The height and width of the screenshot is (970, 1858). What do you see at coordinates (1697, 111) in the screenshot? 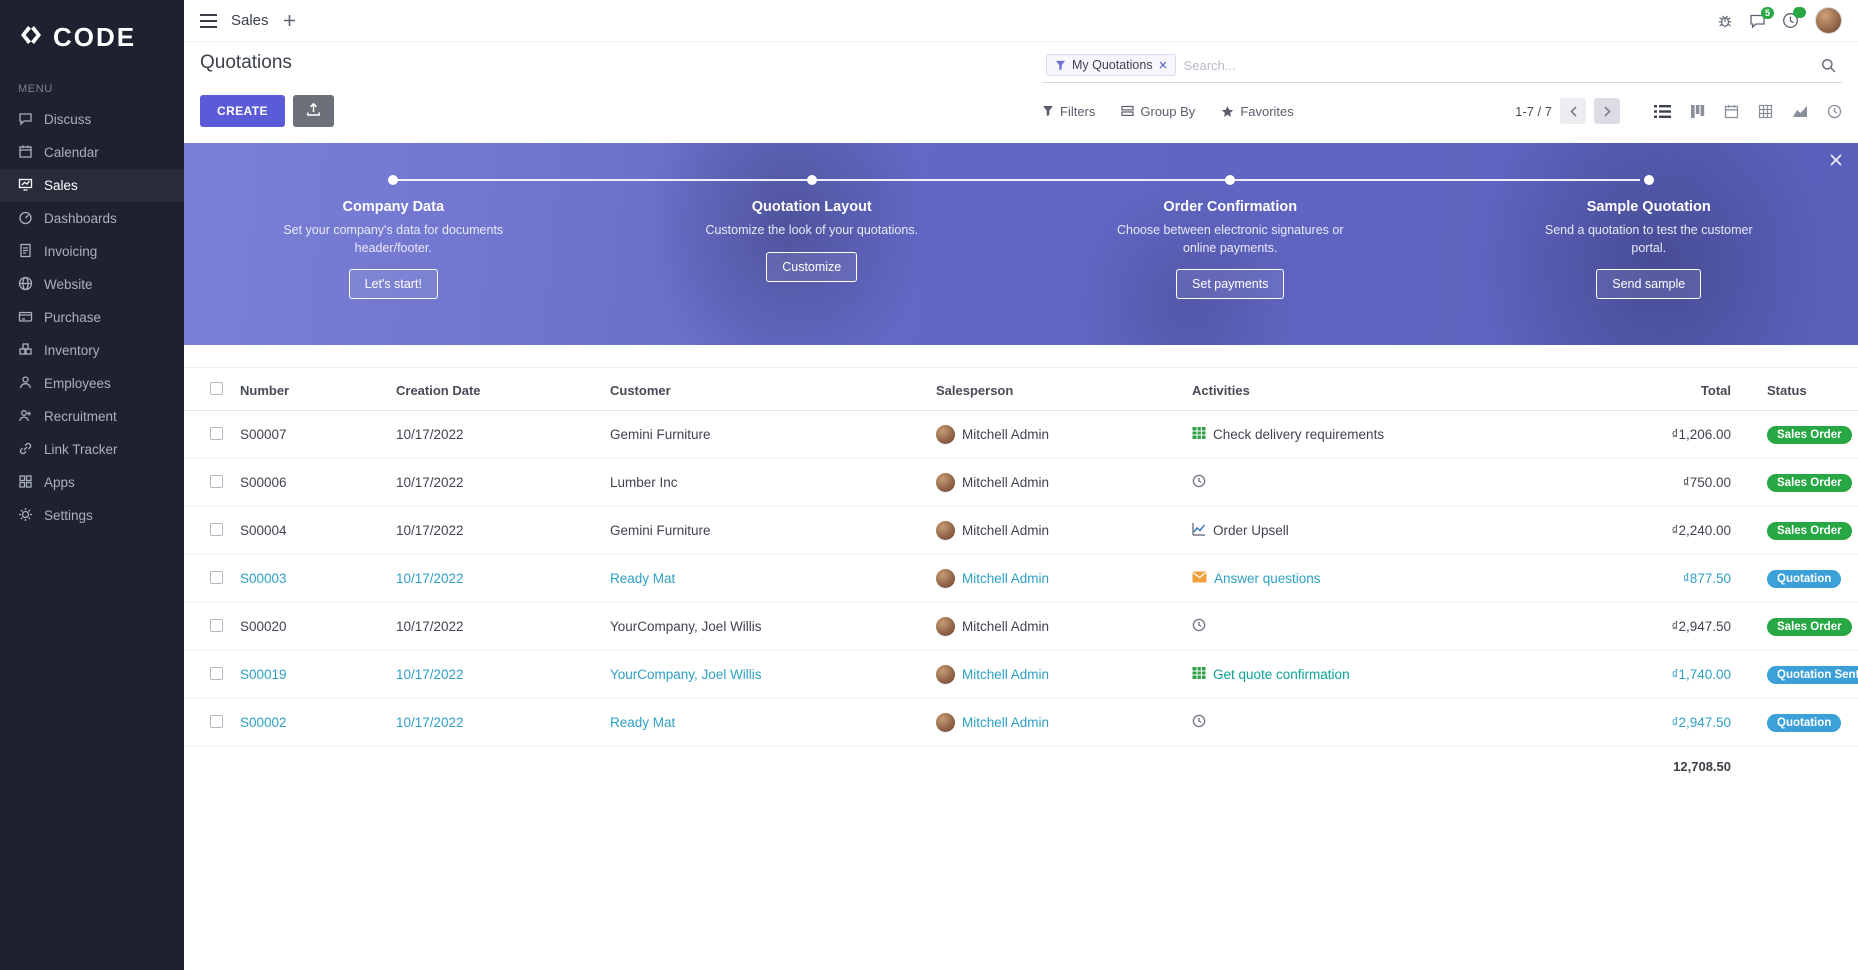
I see `kanban-view-icon` at bounding box center [1697, 111].